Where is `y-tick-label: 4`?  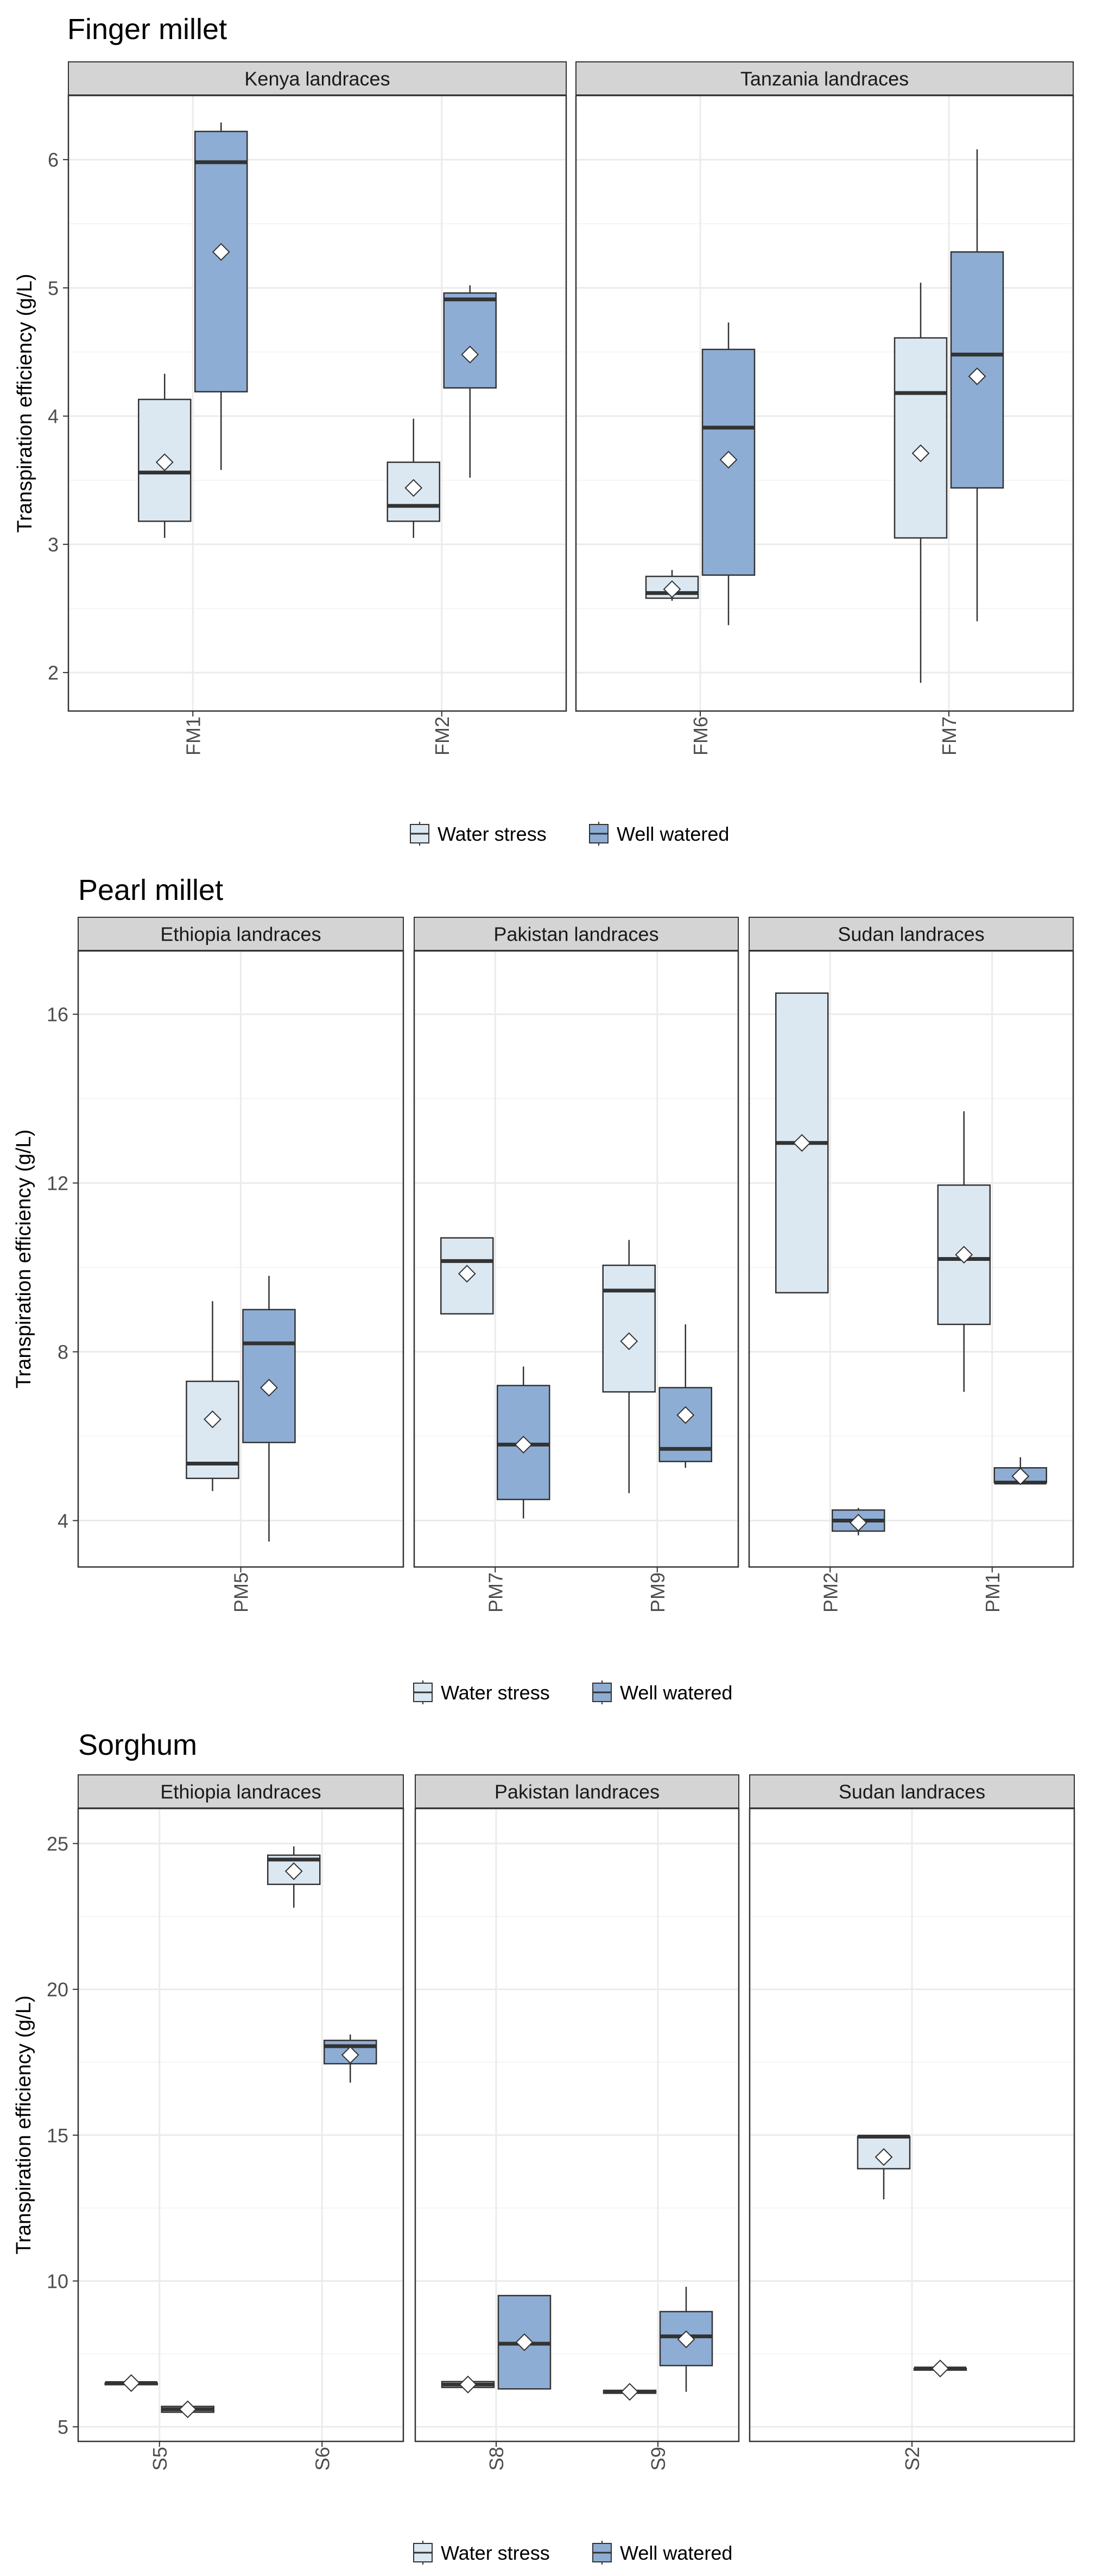
y-tick-label: 4 is located at coordinates (63, 1520).